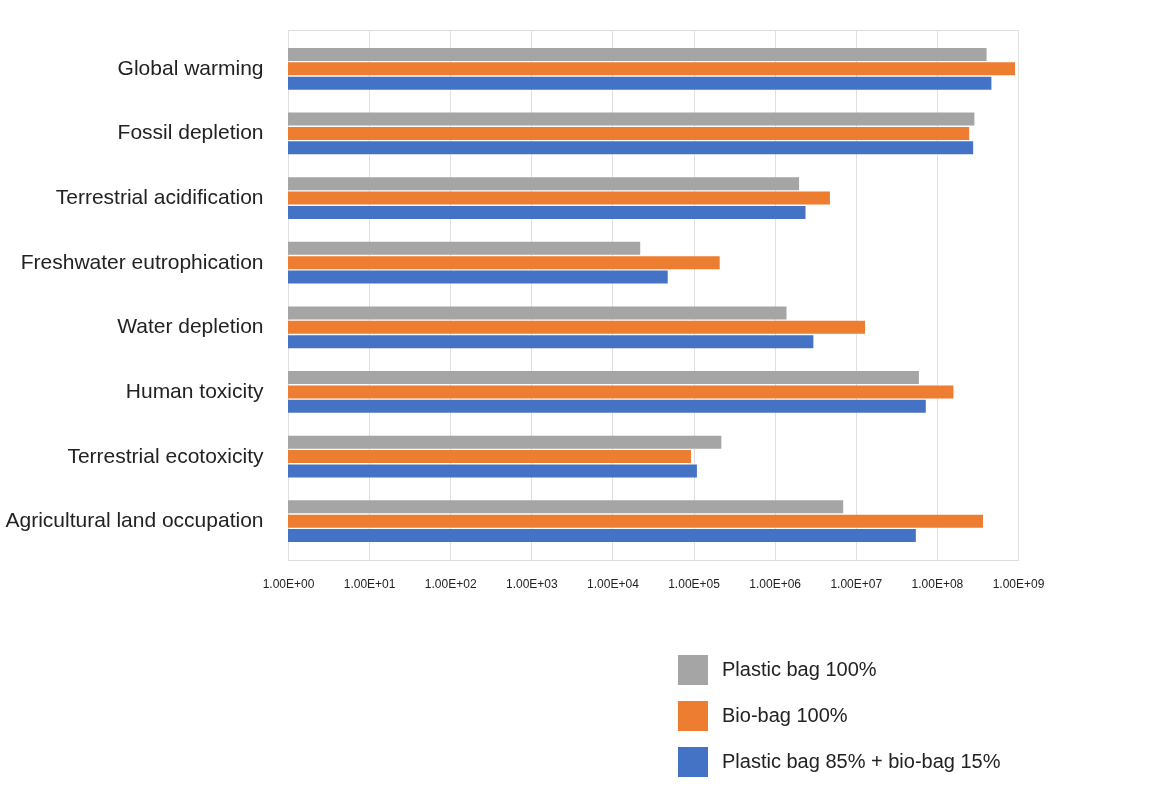 This screenshot has width=1176, height=800. I want to click on y-tick-label: Human toxicity, so click(194, 390).